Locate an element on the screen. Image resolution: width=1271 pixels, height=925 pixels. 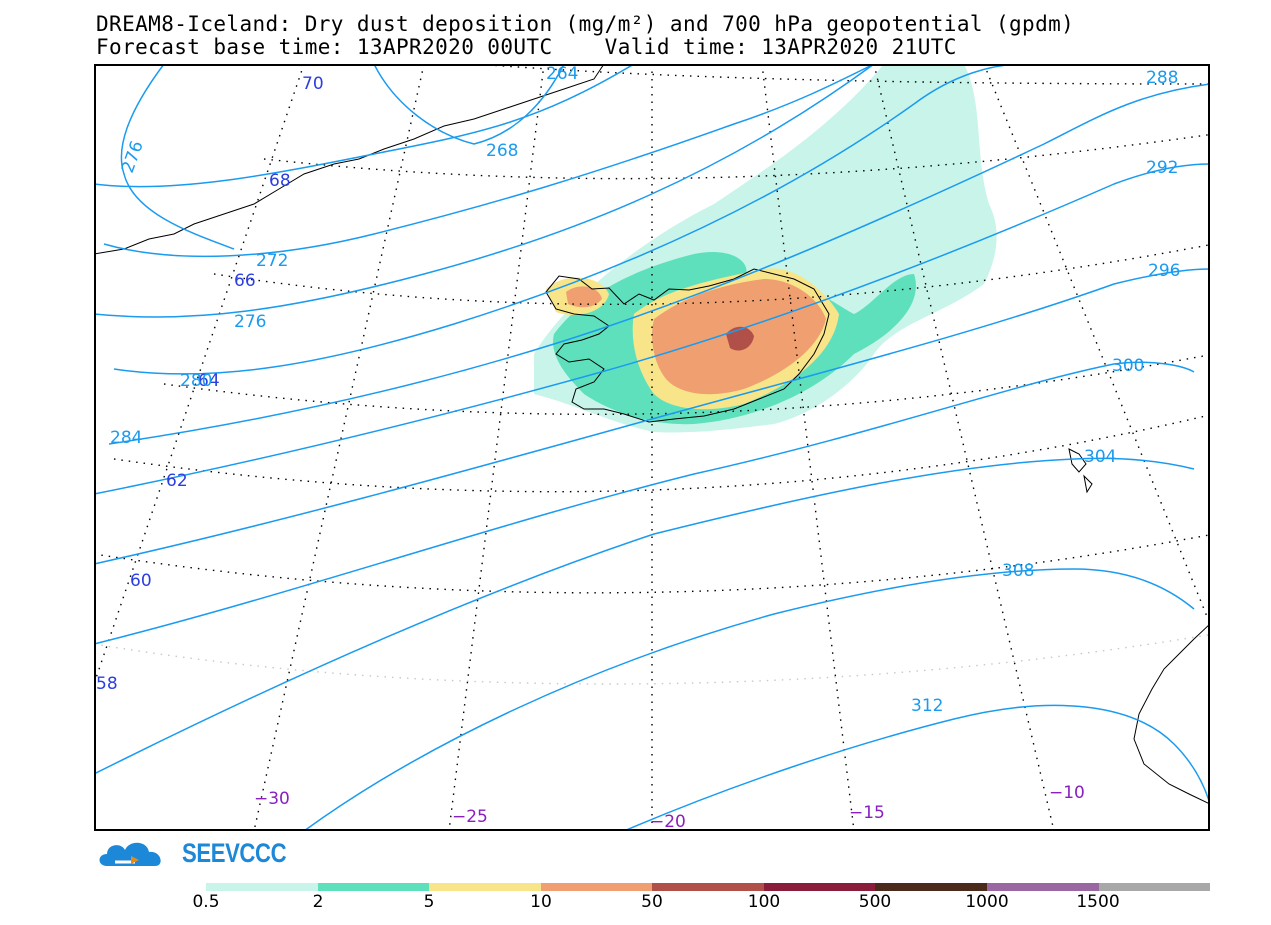
dust-area-orange-west is located at coordinates (584, 297).